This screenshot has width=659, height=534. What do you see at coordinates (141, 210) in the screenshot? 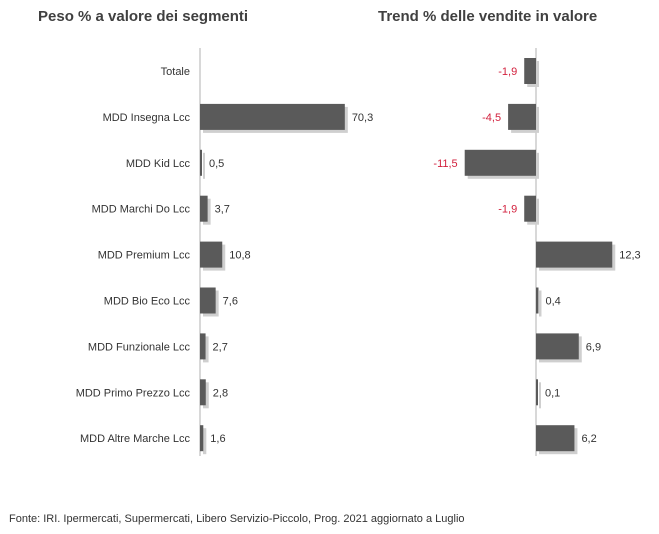
I see `category-label: MDD Marchi Do Lcc` at bounding box center [141, 210].